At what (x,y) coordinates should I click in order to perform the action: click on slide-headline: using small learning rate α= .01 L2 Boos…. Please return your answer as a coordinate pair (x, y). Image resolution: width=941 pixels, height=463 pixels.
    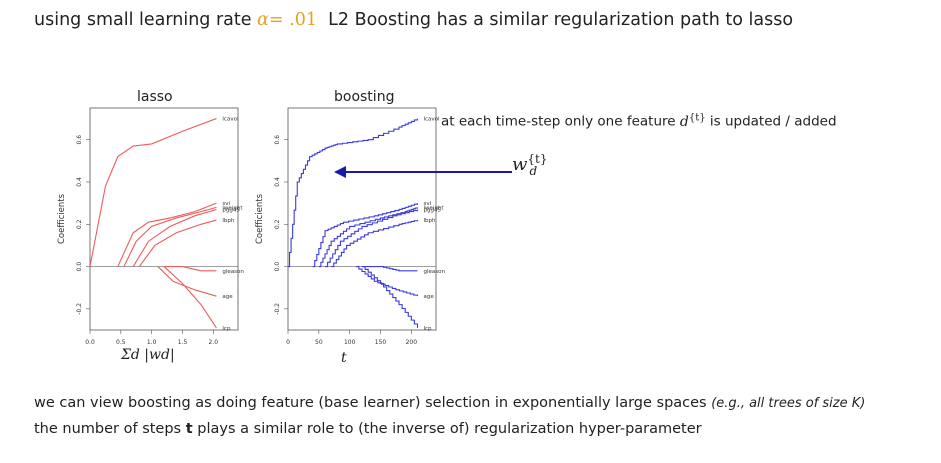
    Looking at the image, I should click on (413, 20).